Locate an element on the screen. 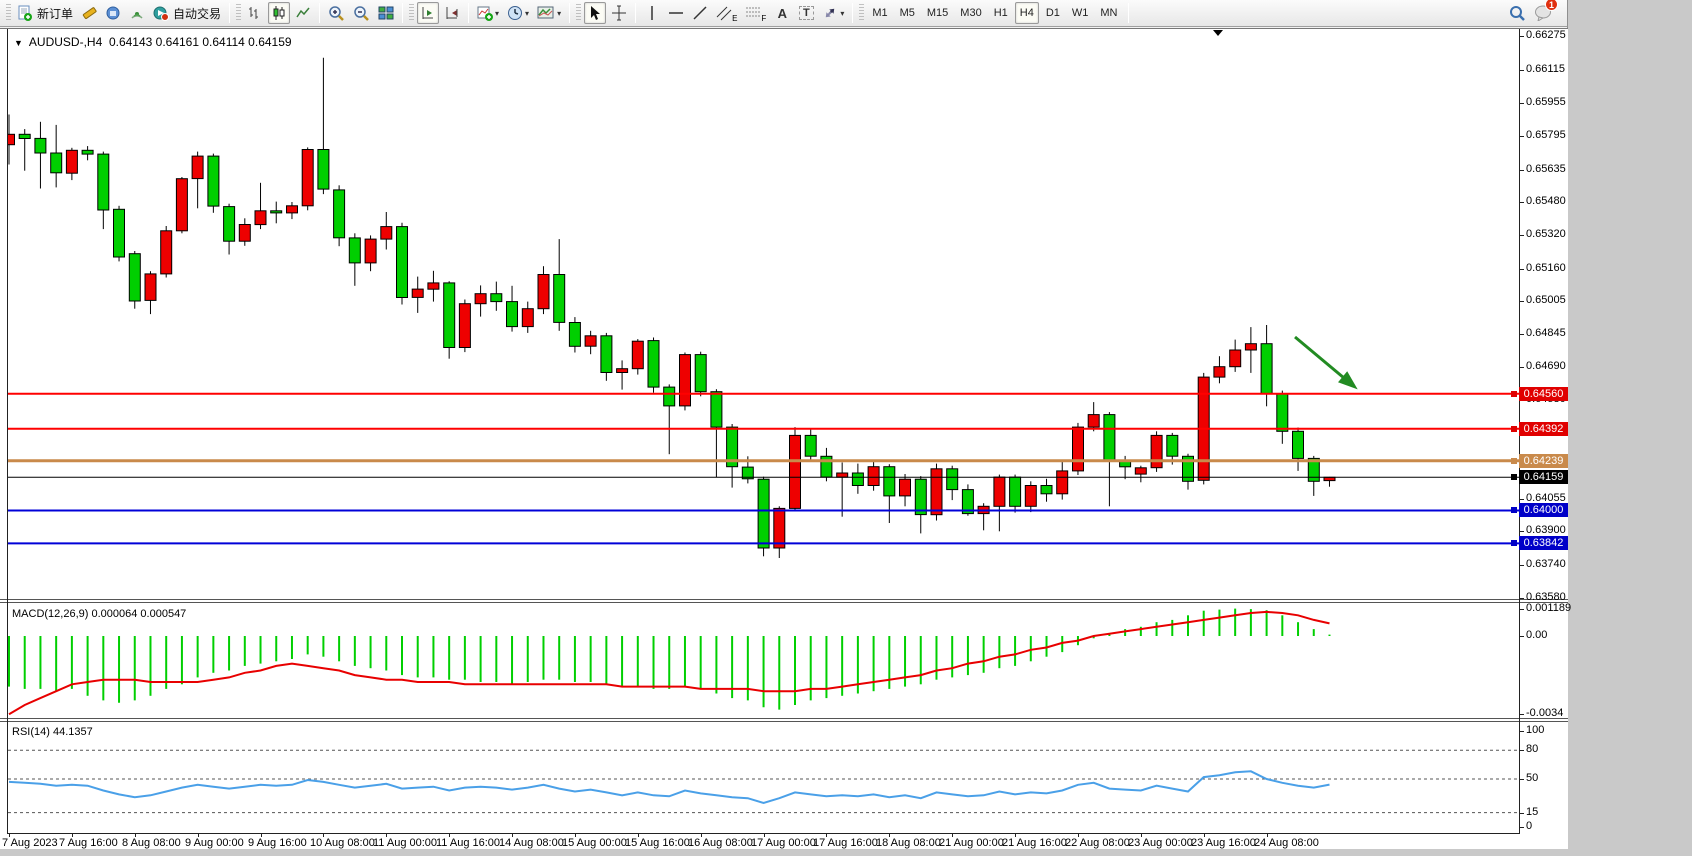 The image size is (1692, 856). timeframe-button-m5: M5 is located at coordinates (907, 13).